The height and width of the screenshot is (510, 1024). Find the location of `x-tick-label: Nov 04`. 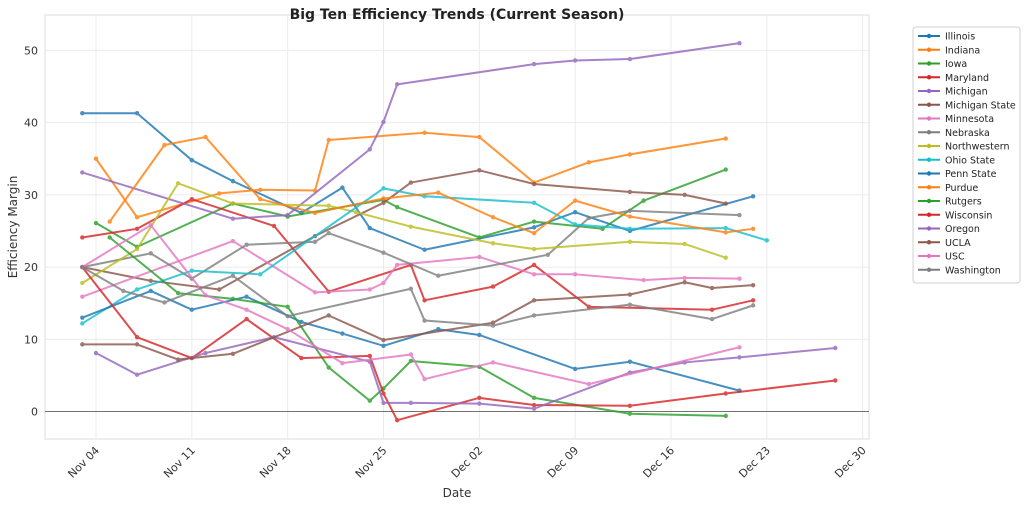

x-tick-label: Nov 04 is located at coordinates (83, 462).